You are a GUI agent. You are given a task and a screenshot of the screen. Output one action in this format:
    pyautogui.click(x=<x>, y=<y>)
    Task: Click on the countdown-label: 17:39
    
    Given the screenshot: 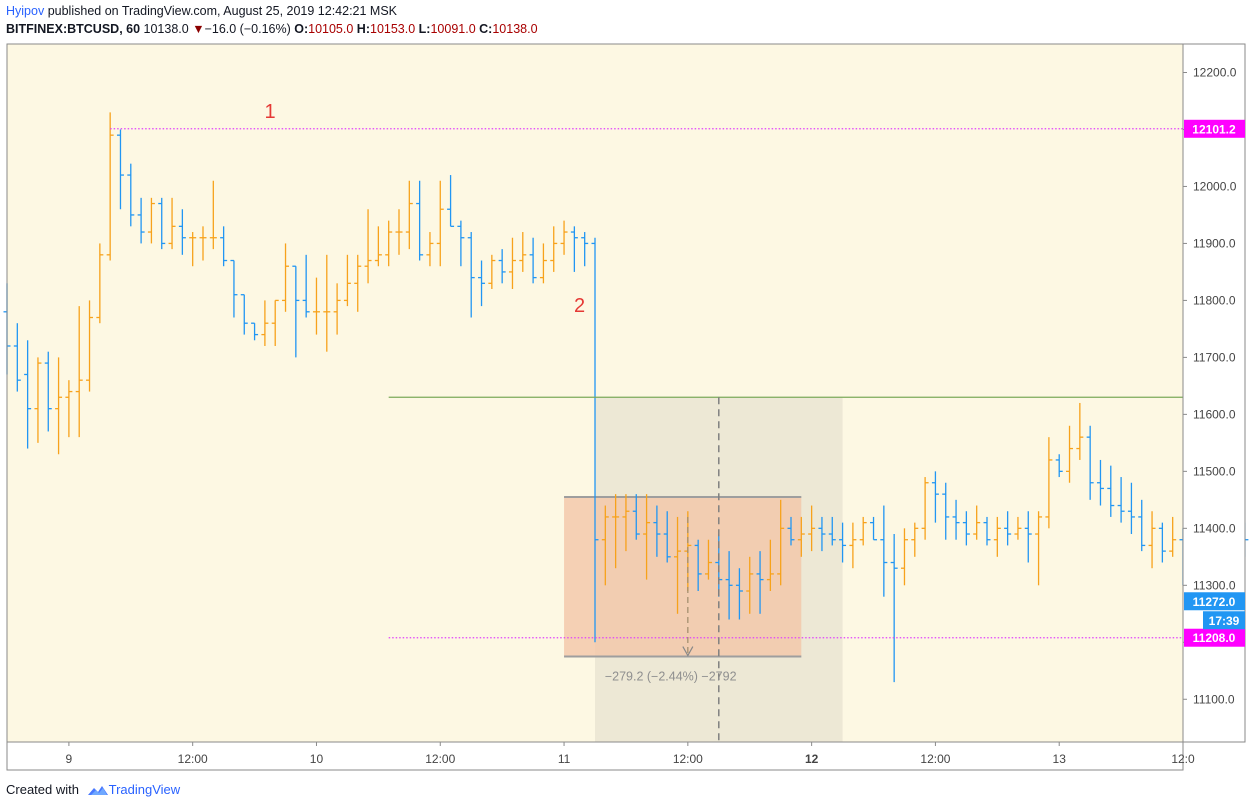 What is the action you would take?
    pyautogui.click(x=1224, y=621)
    